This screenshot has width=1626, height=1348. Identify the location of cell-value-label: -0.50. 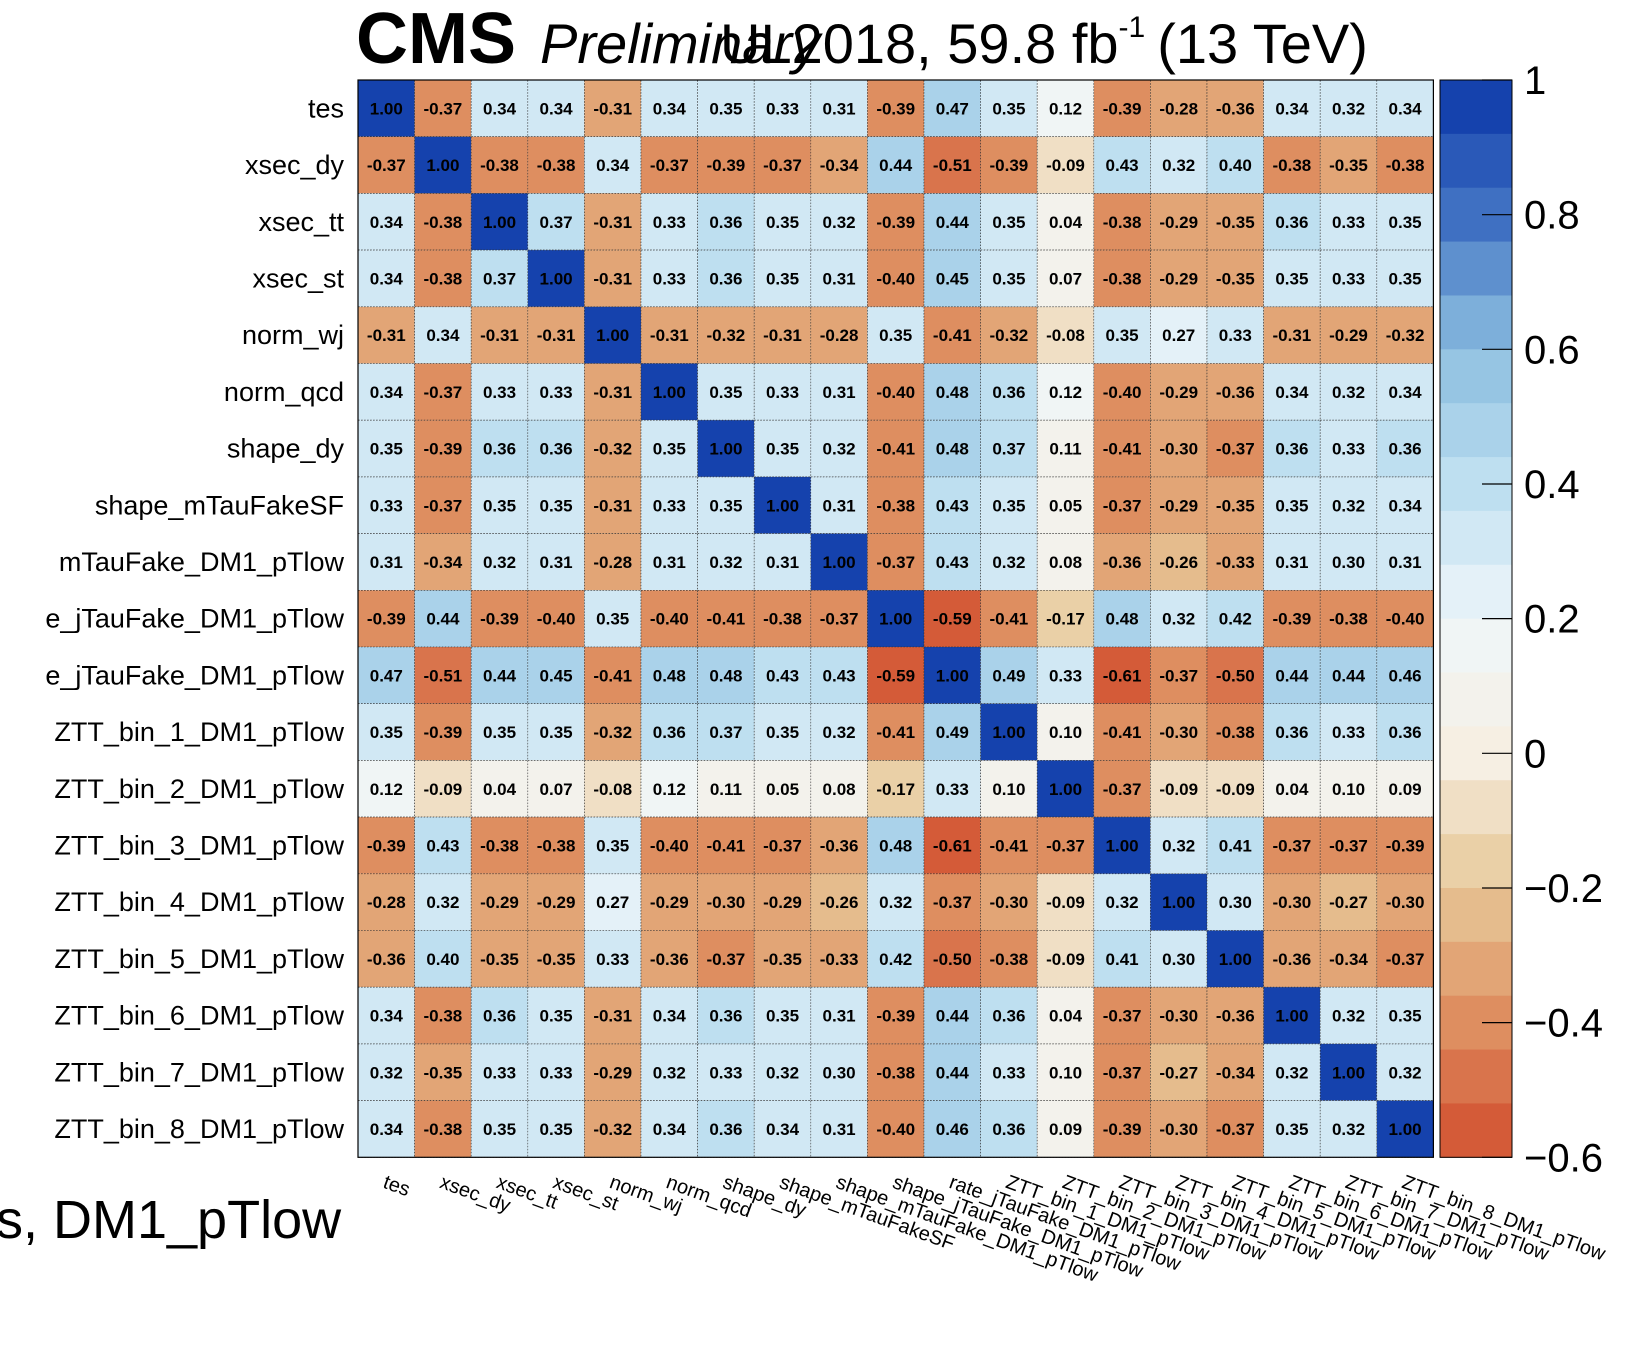
(1235, 675).